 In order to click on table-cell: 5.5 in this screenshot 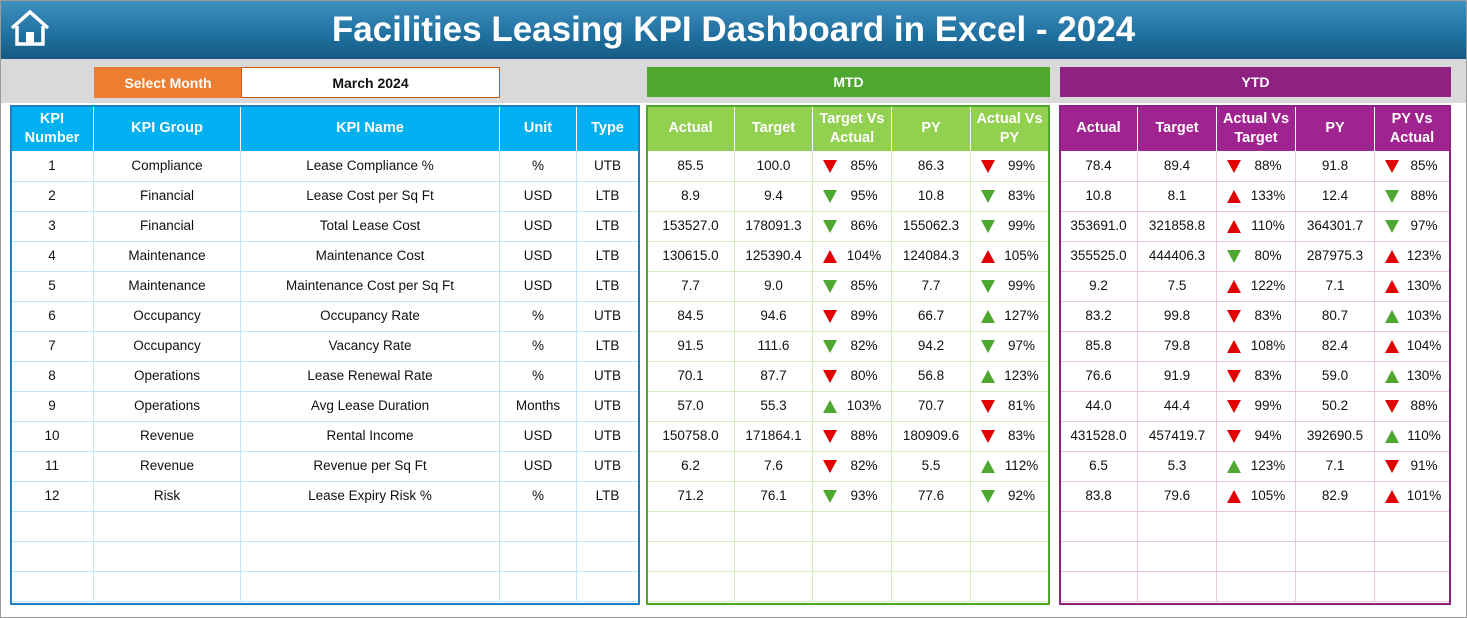, I will do `click(931, 467)`.